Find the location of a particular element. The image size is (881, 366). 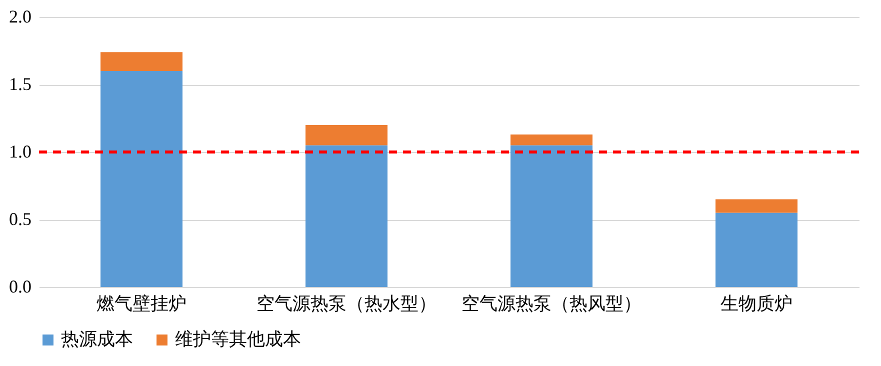

y-tick-label: 0.5 is located at coordinates (20, 219).